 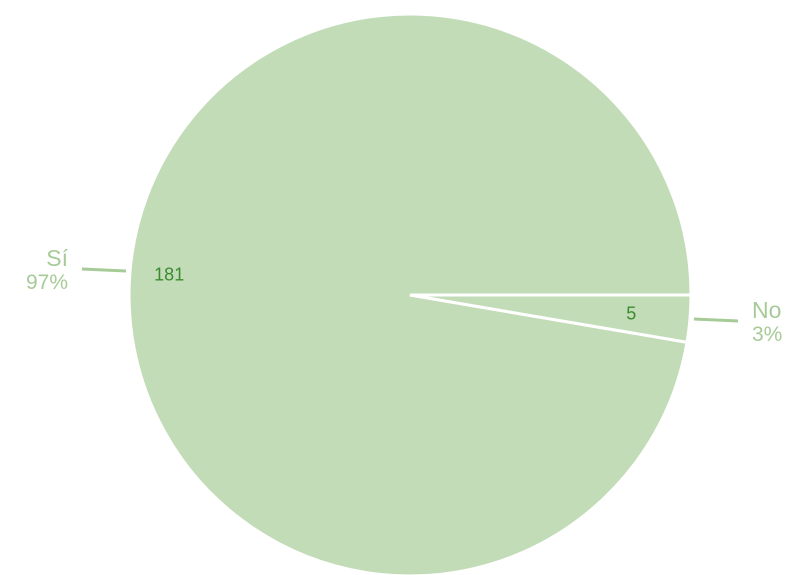 I want to click on slice-percent-label-si: 97%, so click(x=47, y=282).